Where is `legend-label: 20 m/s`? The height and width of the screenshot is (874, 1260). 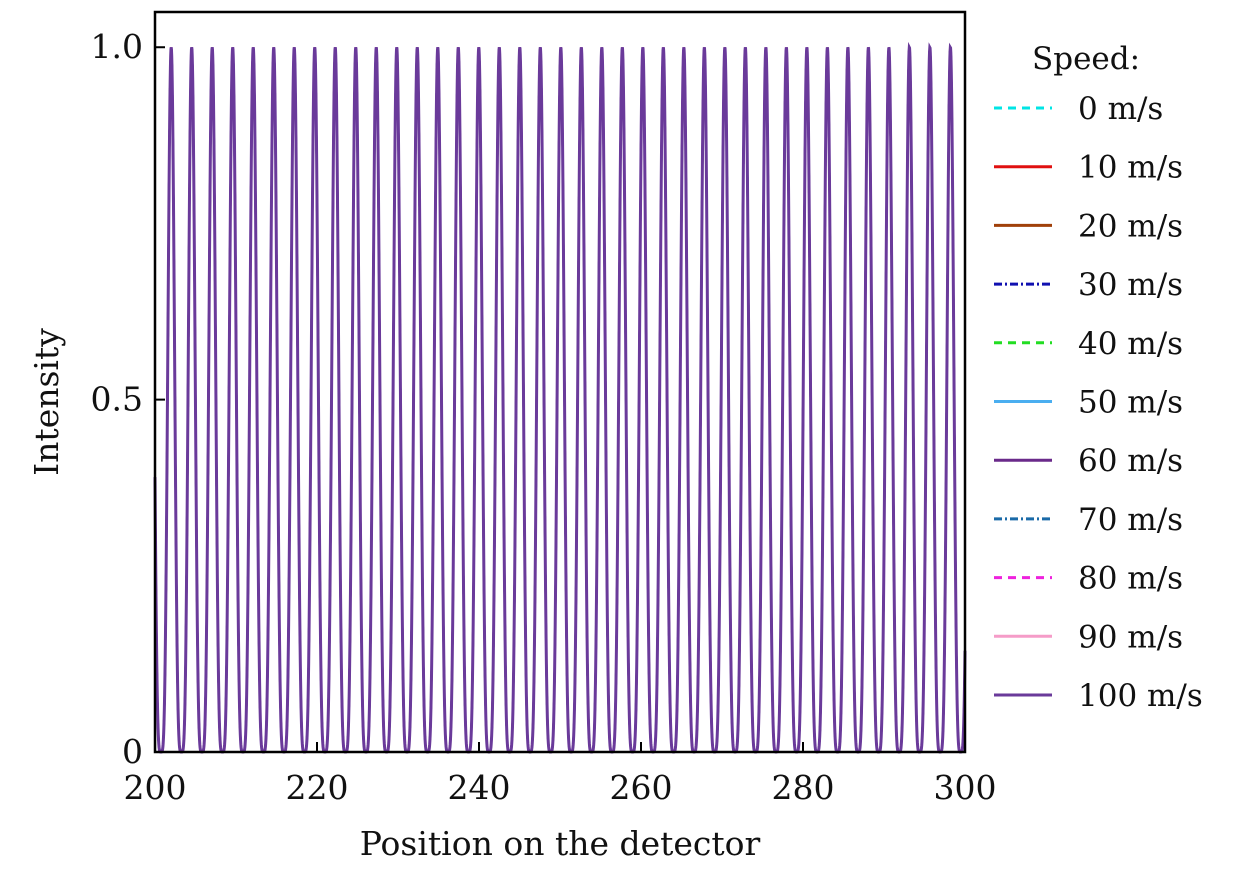 legend-label: 20 m/s is located at coordinates (1130, 226).